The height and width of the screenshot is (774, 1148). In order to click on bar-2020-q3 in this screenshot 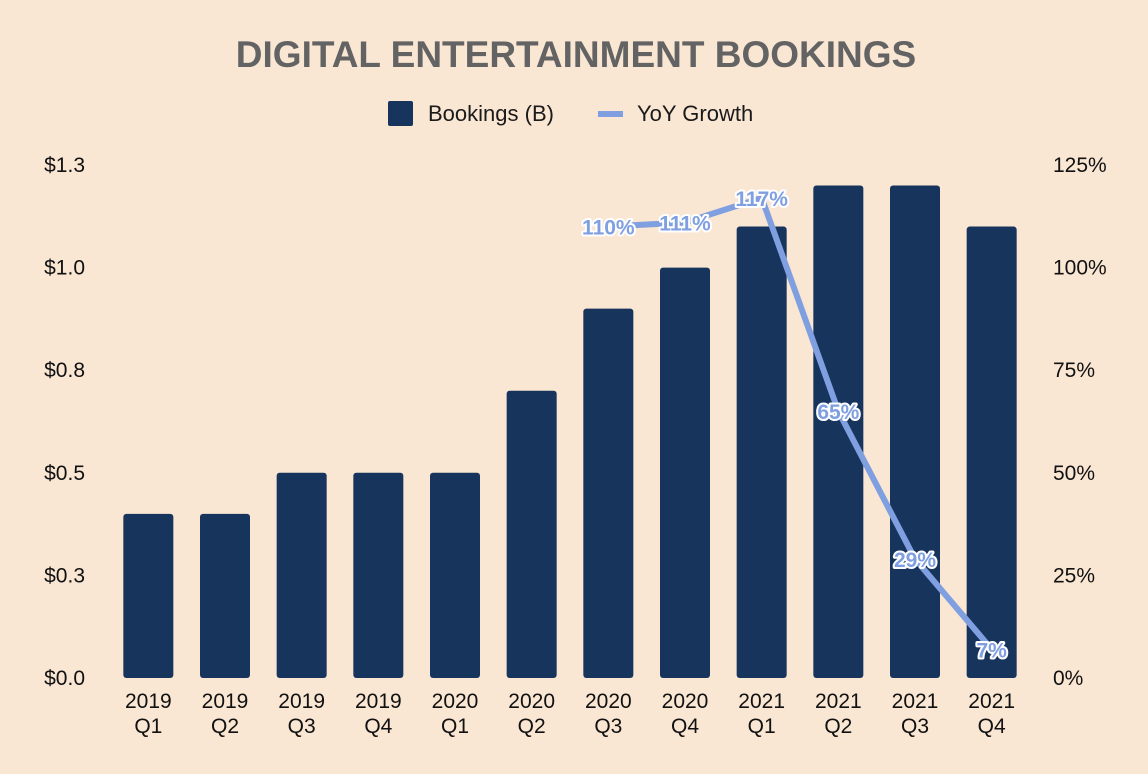, I will do `click(608, 493)`.